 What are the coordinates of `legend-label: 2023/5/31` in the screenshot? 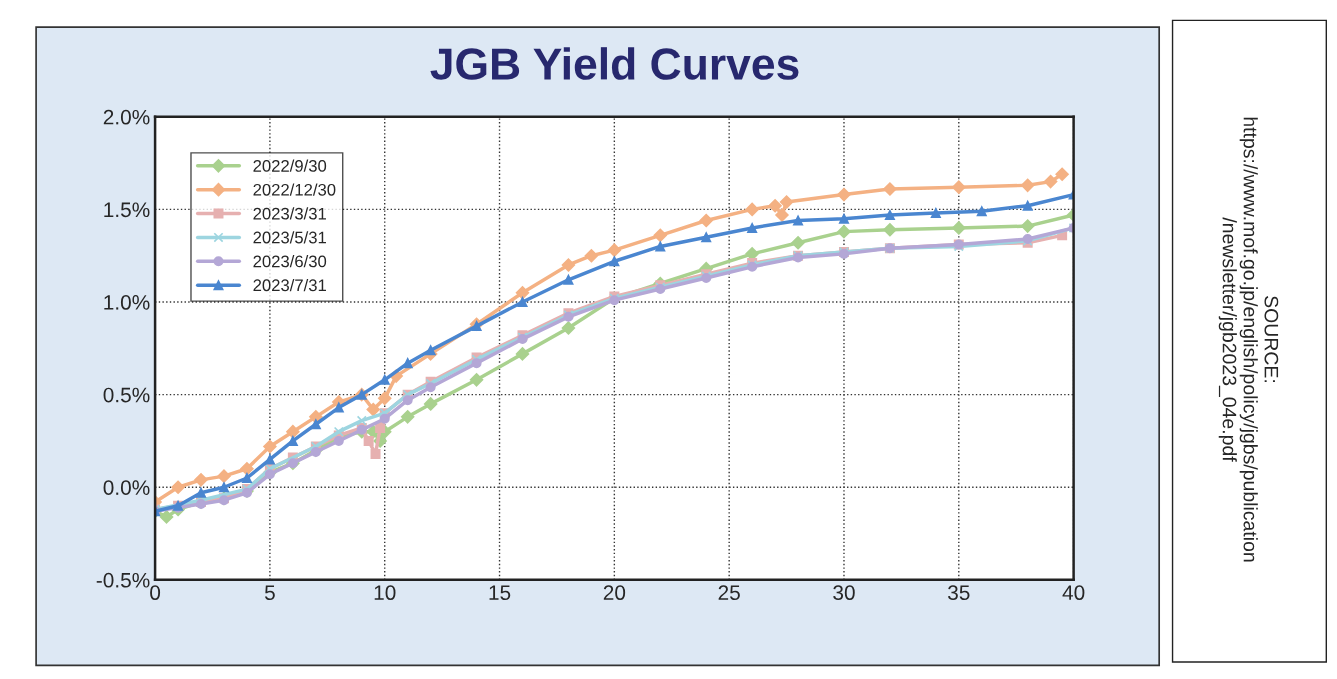 It's located at (289, 237).